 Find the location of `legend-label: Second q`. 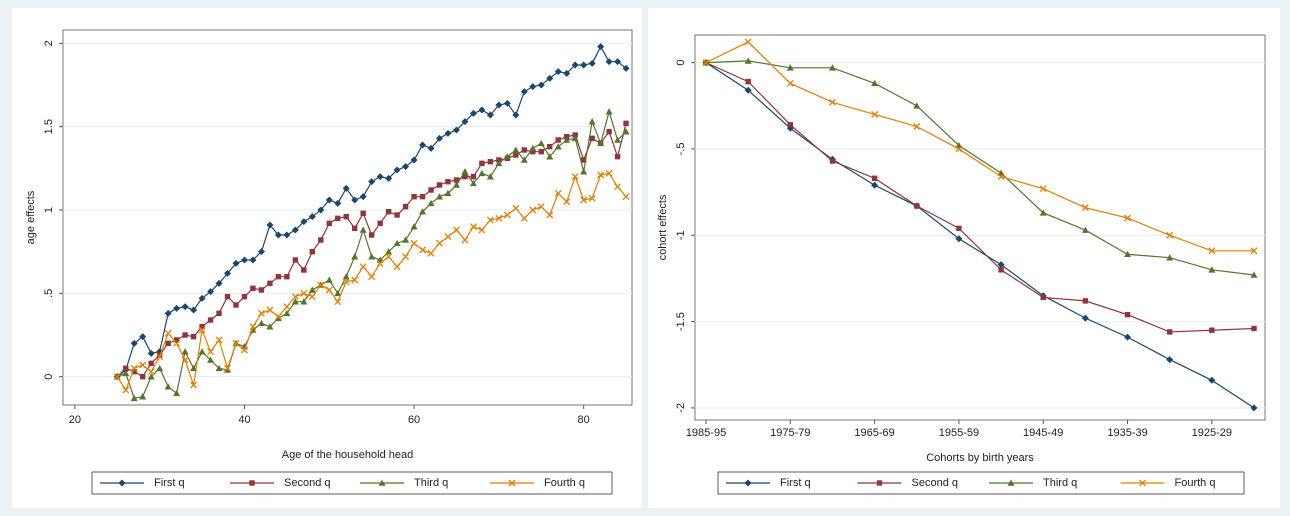

legend-label: Second q is located at coordinates (307, 483).